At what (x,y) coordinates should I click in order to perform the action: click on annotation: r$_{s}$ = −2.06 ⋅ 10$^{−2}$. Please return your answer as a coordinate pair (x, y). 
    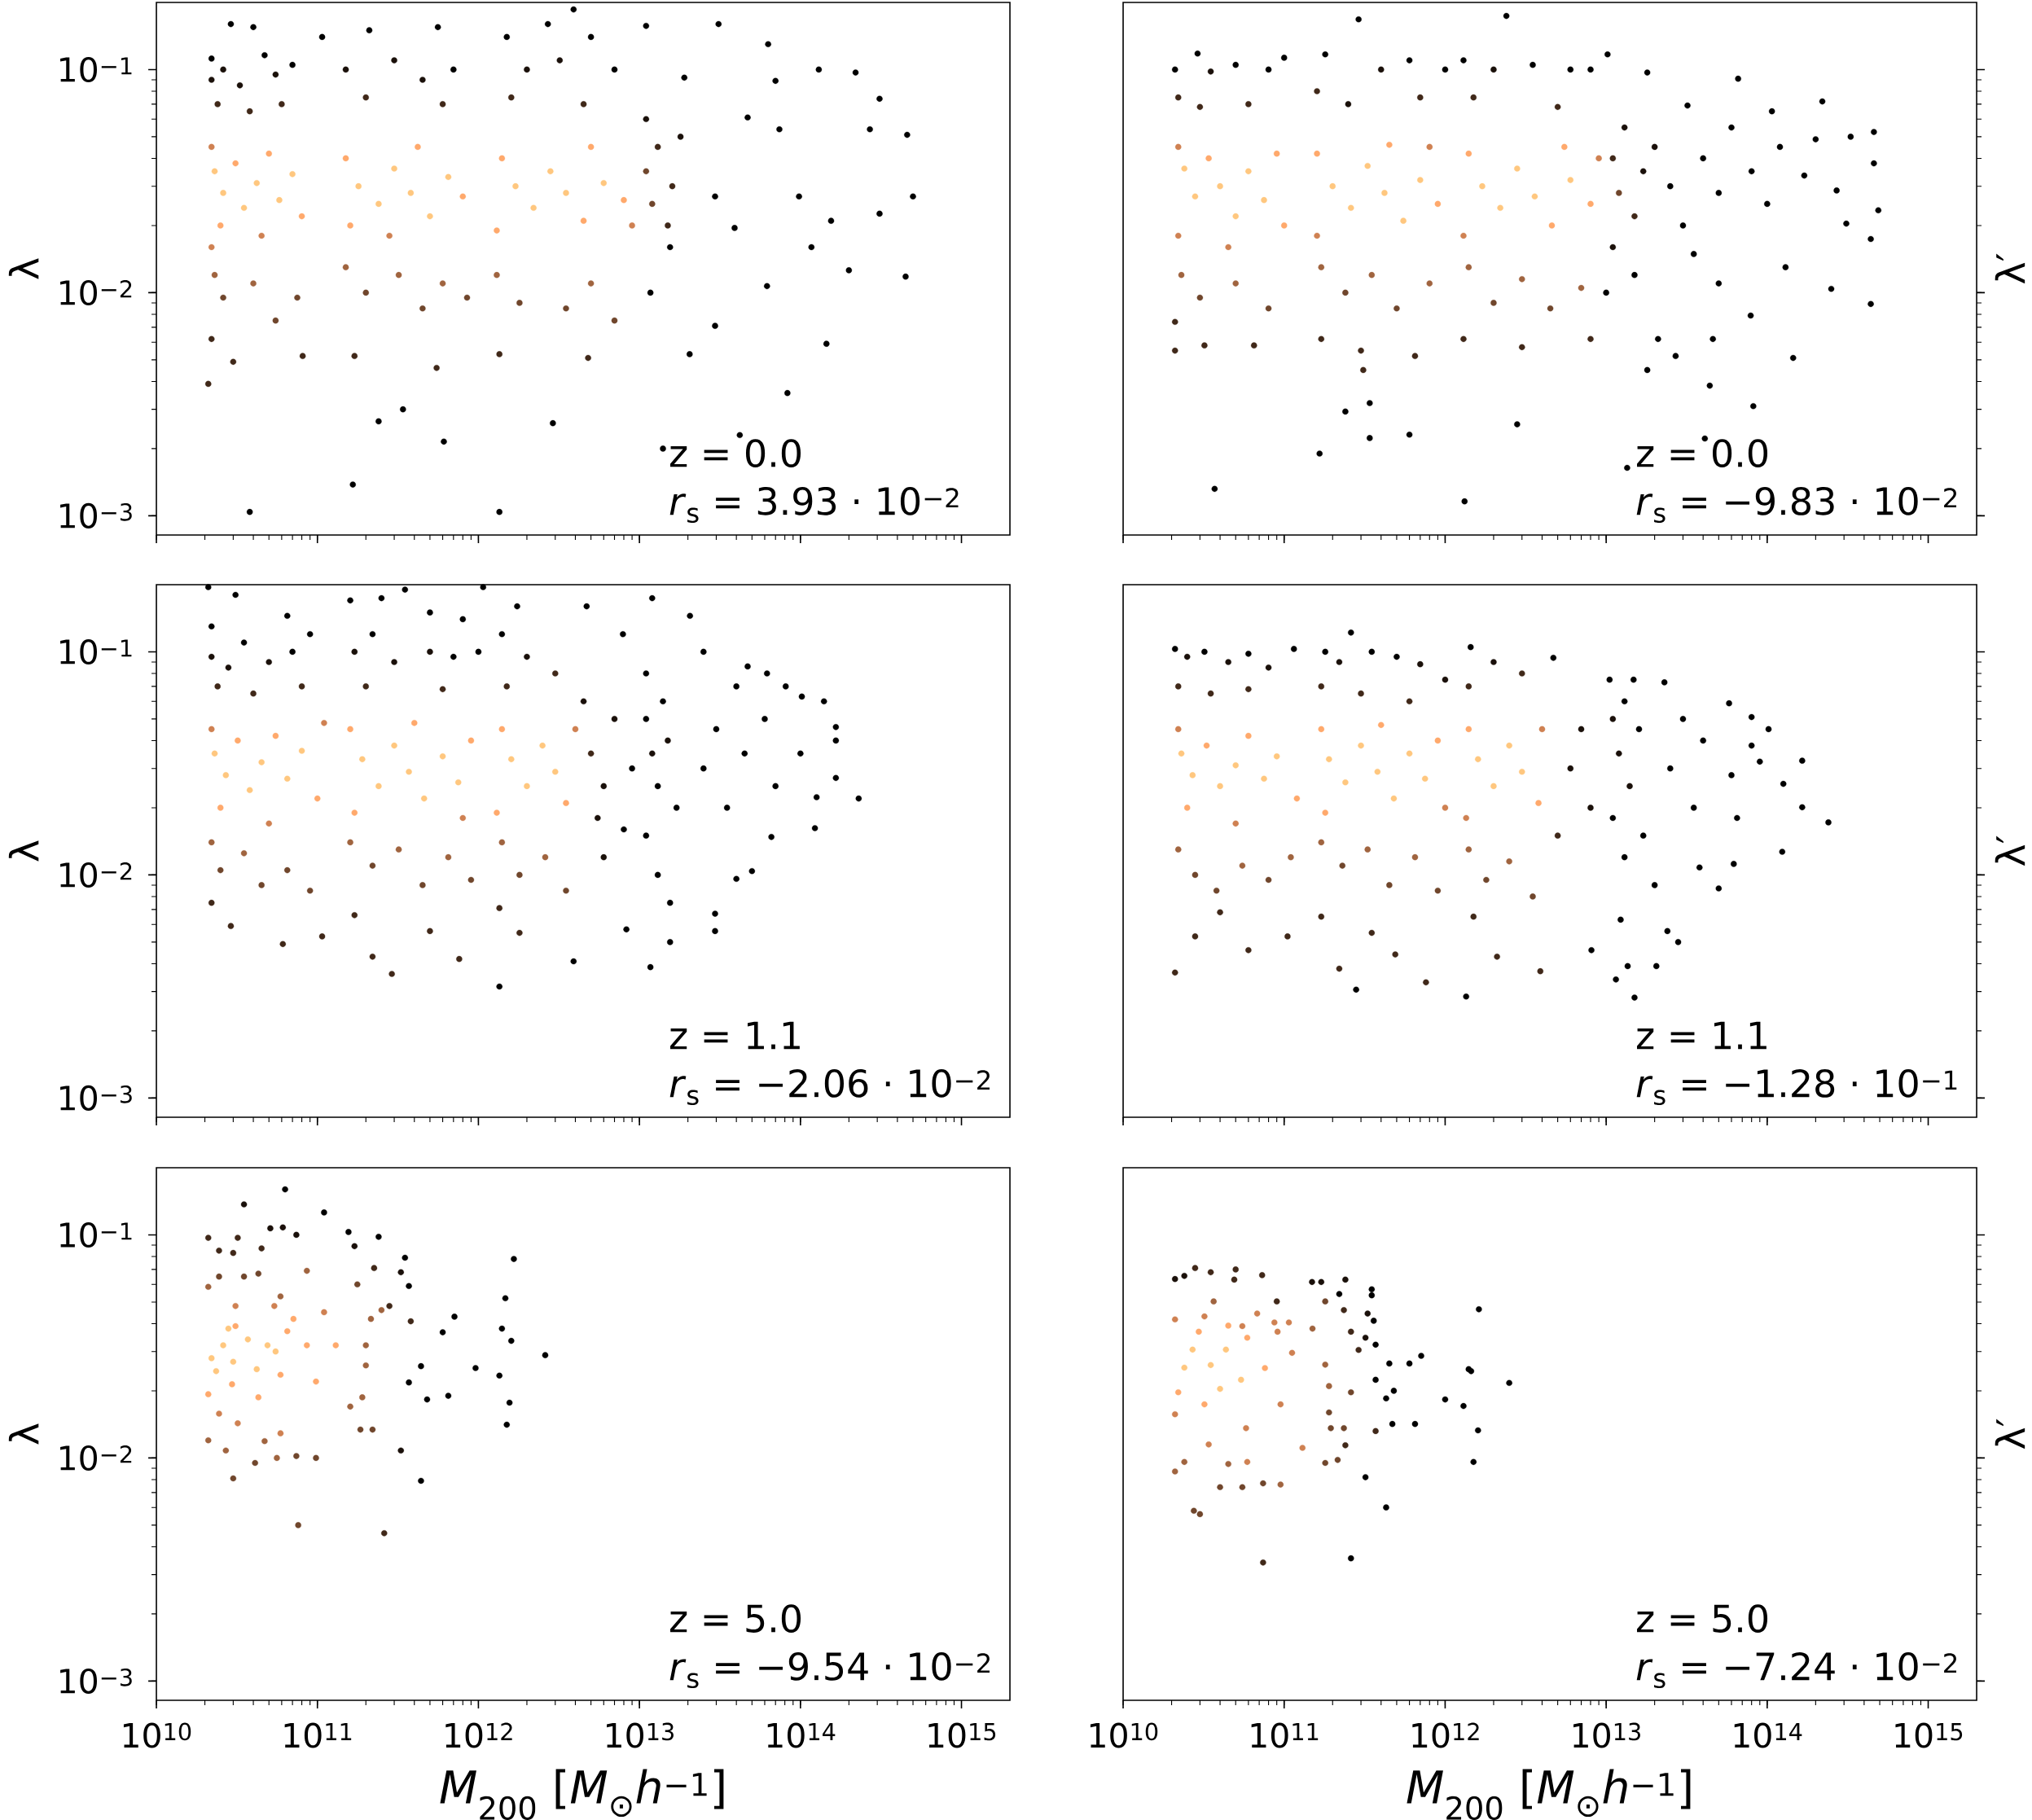
    Looking at the image, I should click on (829, 1087).